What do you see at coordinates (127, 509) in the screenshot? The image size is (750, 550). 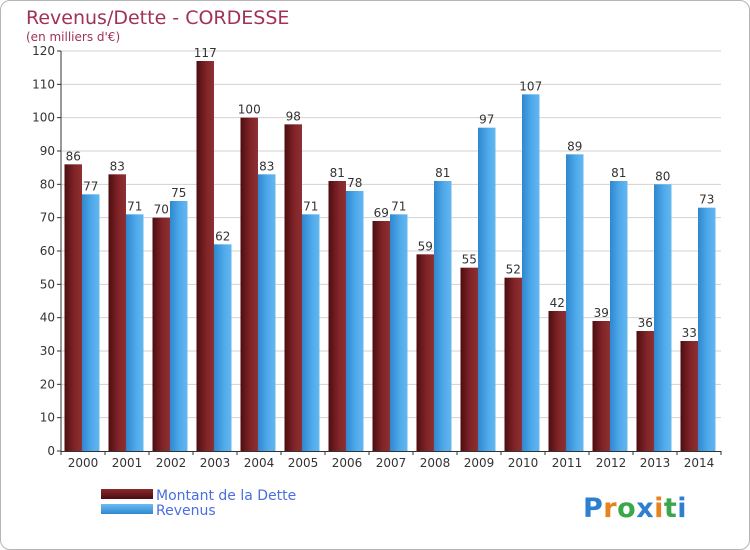 I see `legend-swatch-revenus` at bounding box center [127, 509].